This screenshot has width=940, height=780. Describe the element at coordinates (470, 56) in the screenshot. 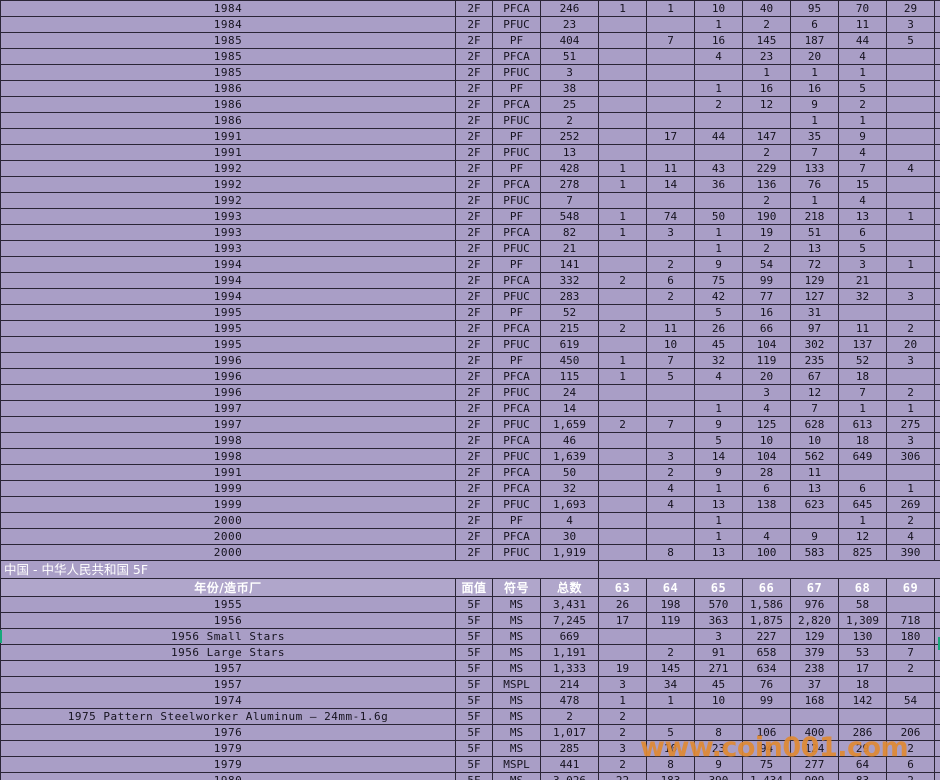

I see `table-row: 1985 2F PFCA 51 4 23 20 4` at that location.